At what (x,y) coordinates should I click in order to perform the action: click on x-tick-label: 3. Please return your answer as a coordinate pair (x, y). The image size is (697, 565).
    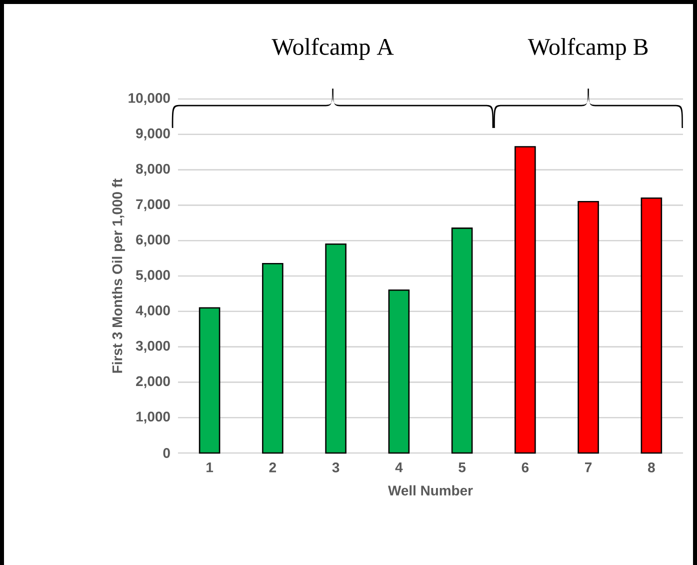
    Looking at the image, I should click on (336, 467).